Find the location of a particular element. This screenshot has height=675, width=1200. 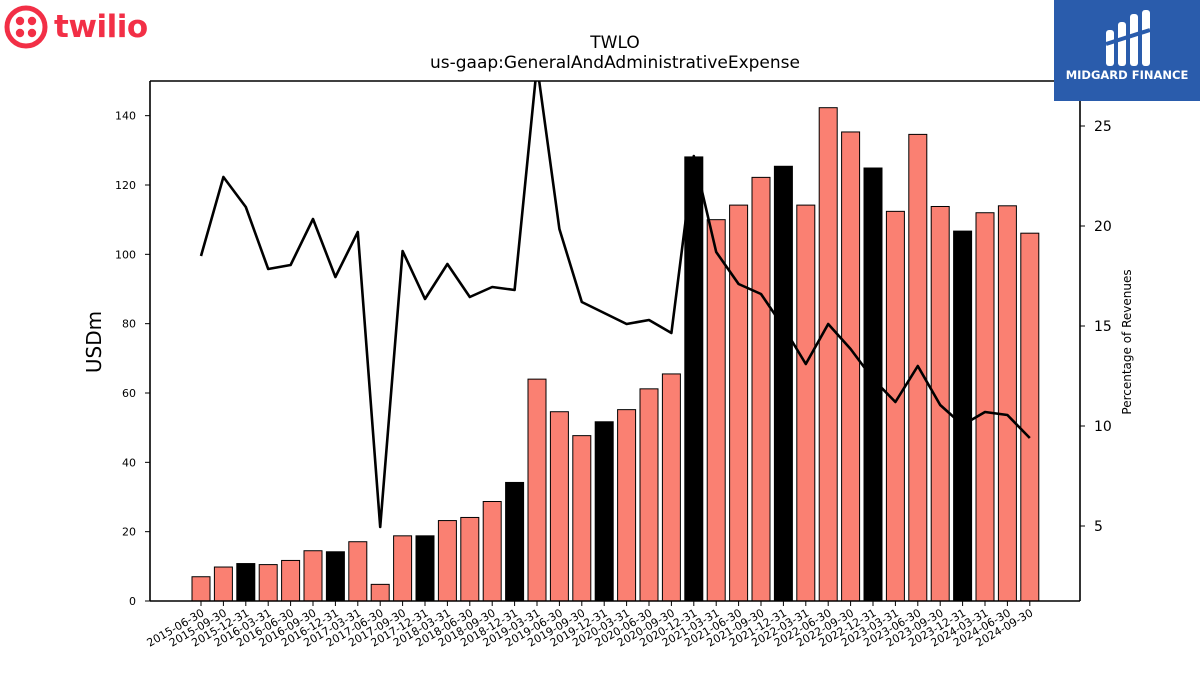

y2-tick-label: 15 is located at coordinates (1103, 327).